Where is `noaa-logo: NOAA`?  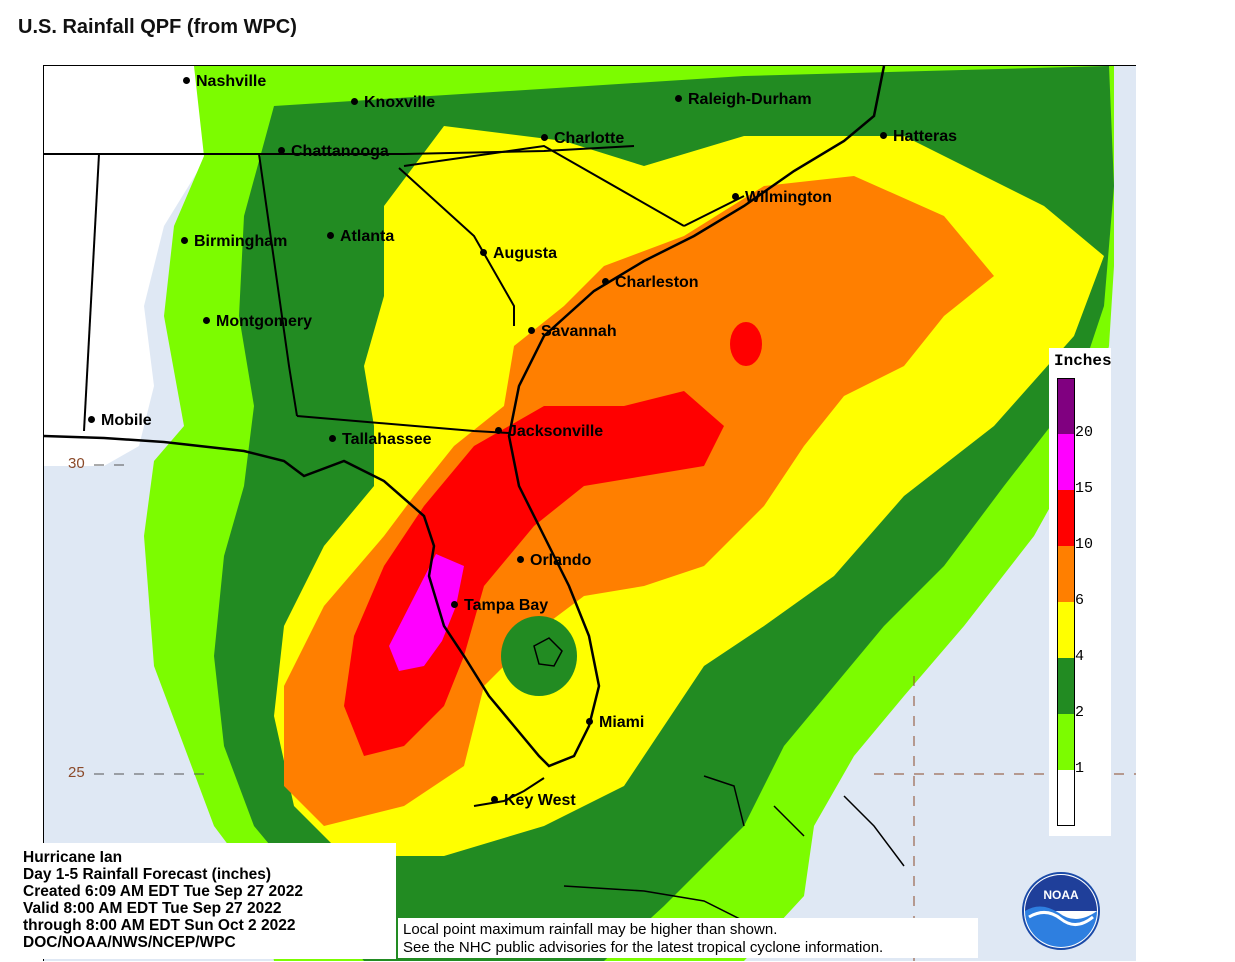
noaa-logo: NOAA is located at coordinates (1061, 911).